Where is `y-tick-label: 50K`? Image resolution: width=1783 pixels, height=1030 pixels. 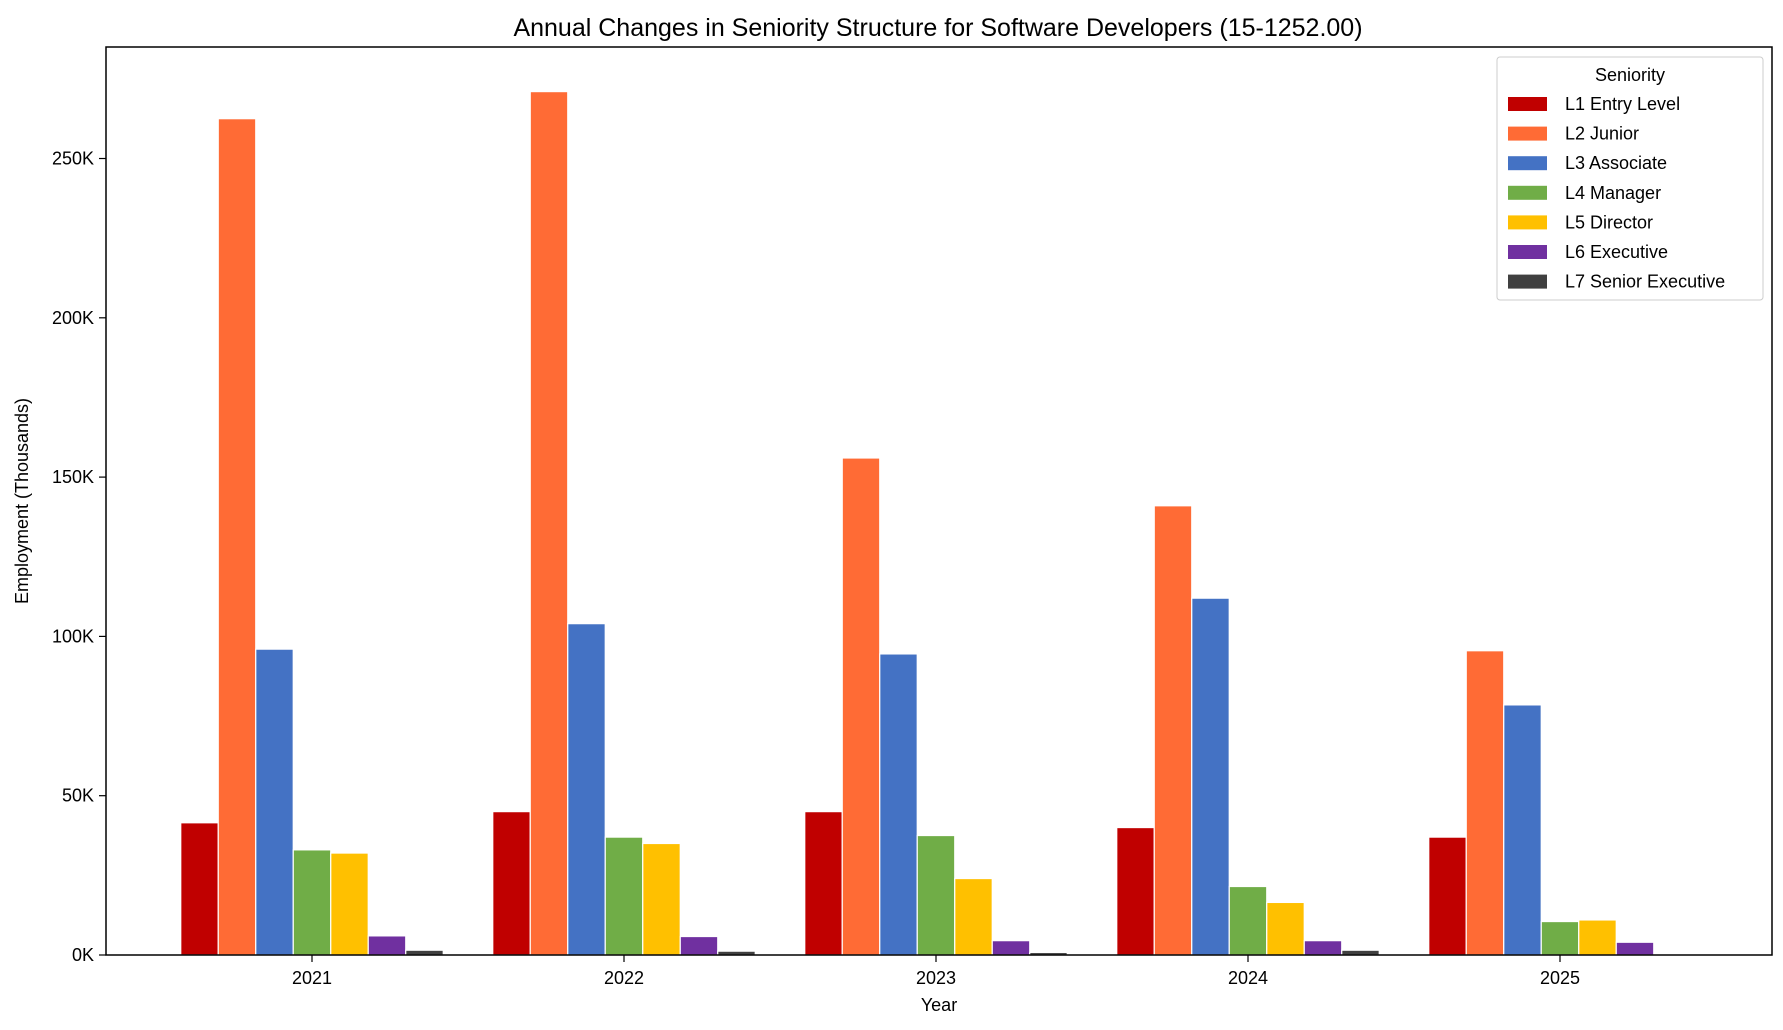
y-tick-label: 50K is located at coordinates (78, 796).